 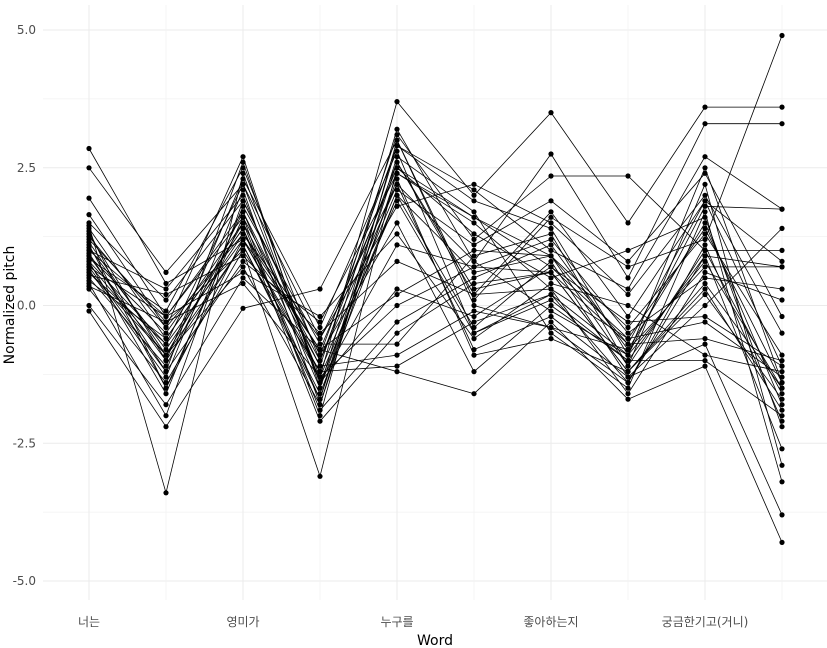 What do you see at coordinates (413, 622) in the screenshot?
I see `x-tick-labels: 너는 영미가 누구를 좋아하는지 궁금한기고(거니)` at bounding box center [413, 622].